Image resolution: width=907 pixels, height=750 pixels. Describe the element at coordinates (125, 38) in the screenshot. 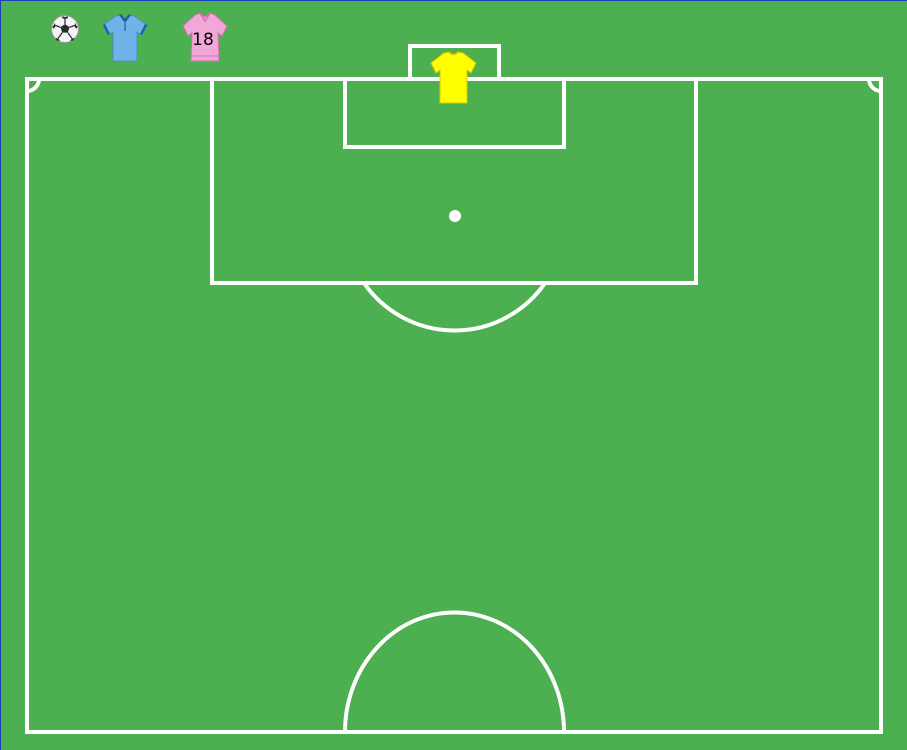

I see `polo-shirt-icon` at that location.